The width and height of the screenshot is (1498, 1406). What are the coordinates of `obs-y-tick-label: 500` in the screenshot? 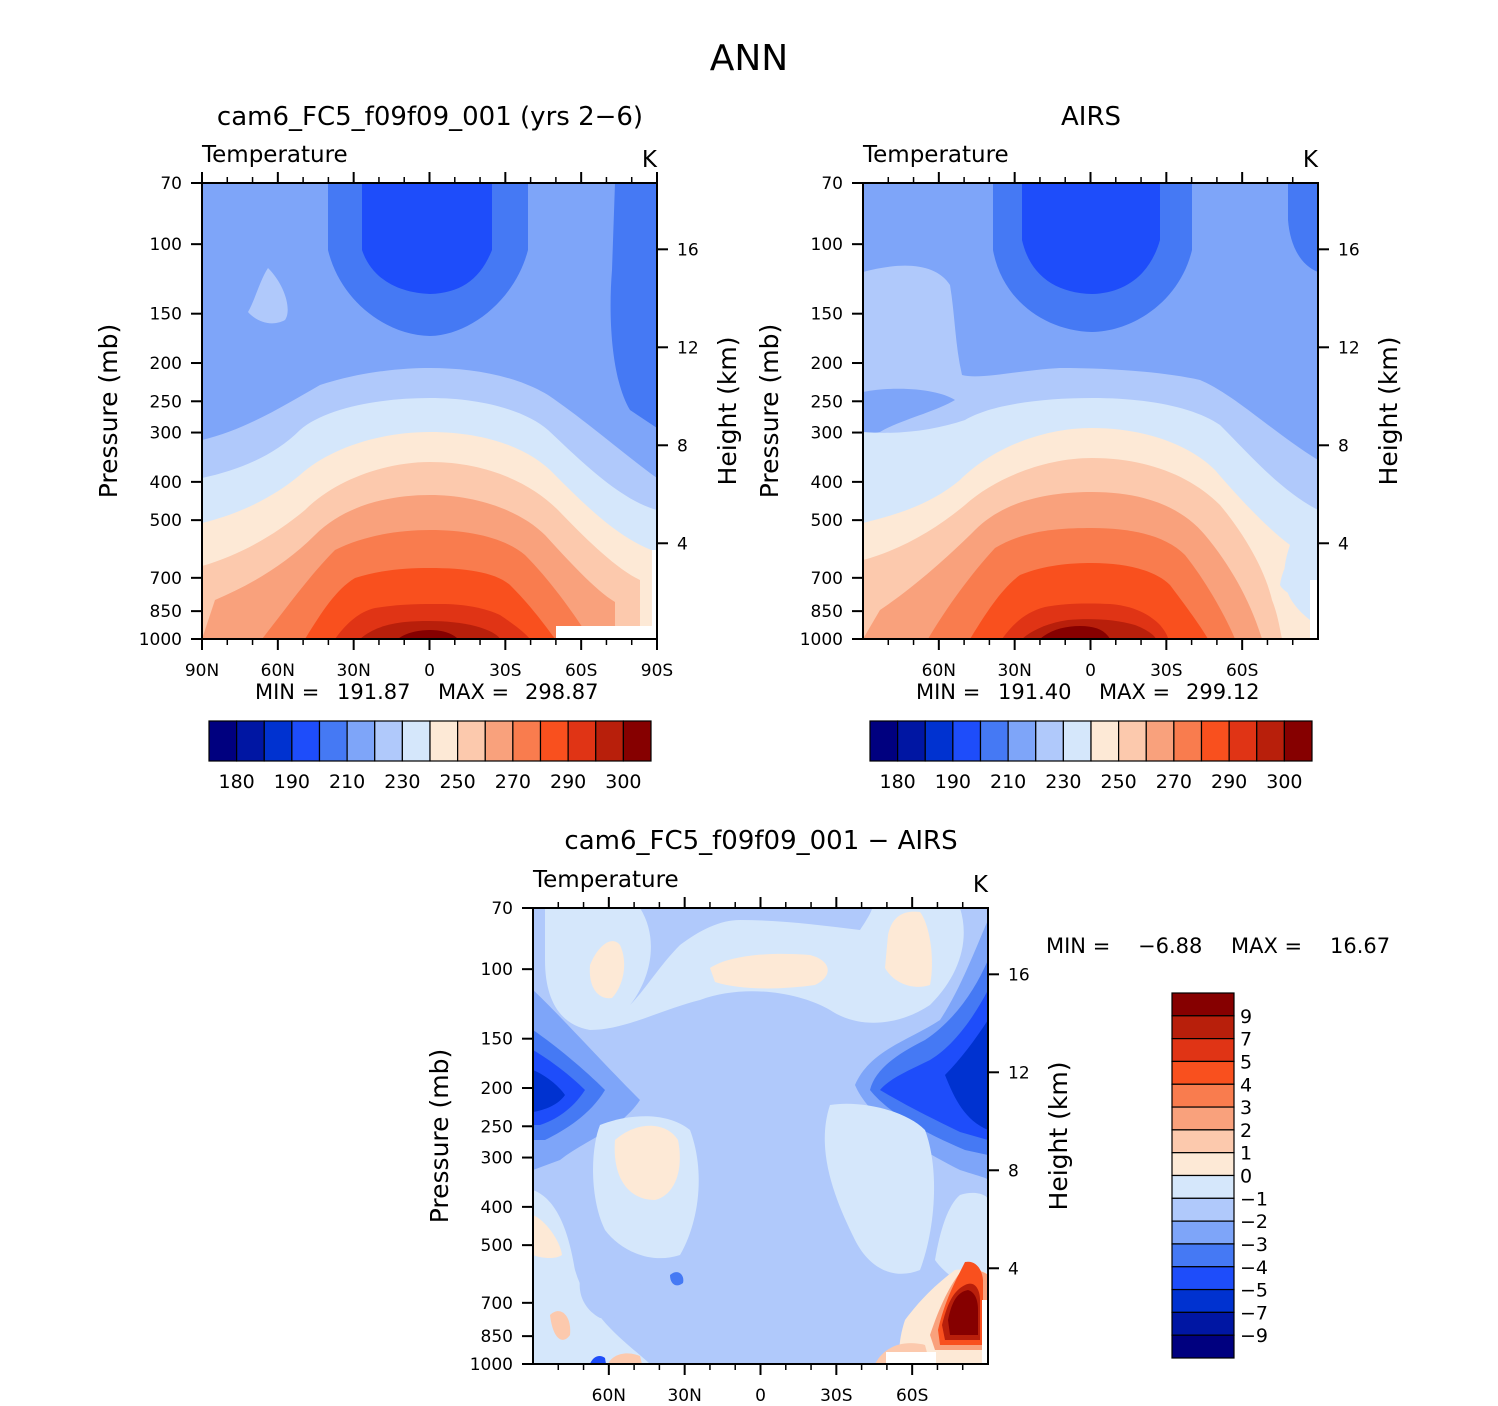 It's located at (827, 521).